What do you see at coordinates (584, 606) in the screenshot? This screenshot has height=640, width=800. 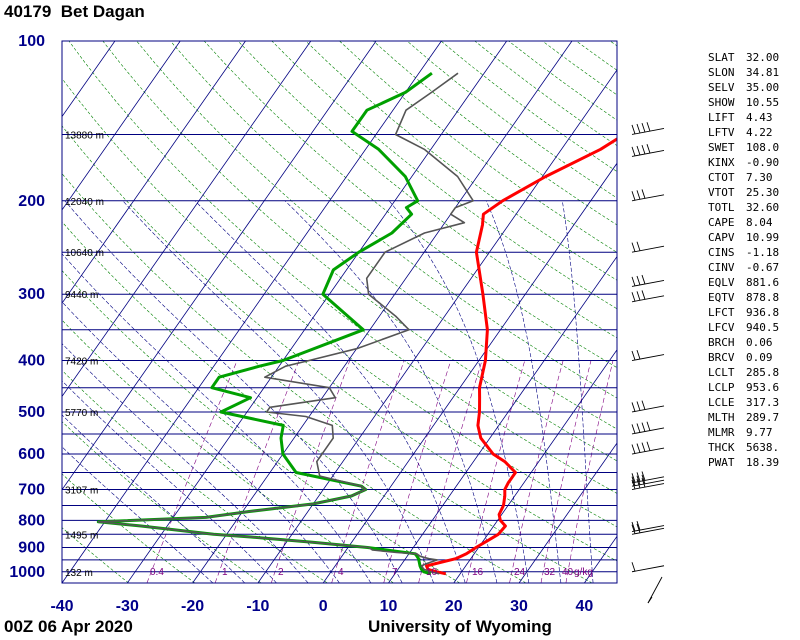 I see `temperature-tick-label: 40` at bounding box center [584, 606].